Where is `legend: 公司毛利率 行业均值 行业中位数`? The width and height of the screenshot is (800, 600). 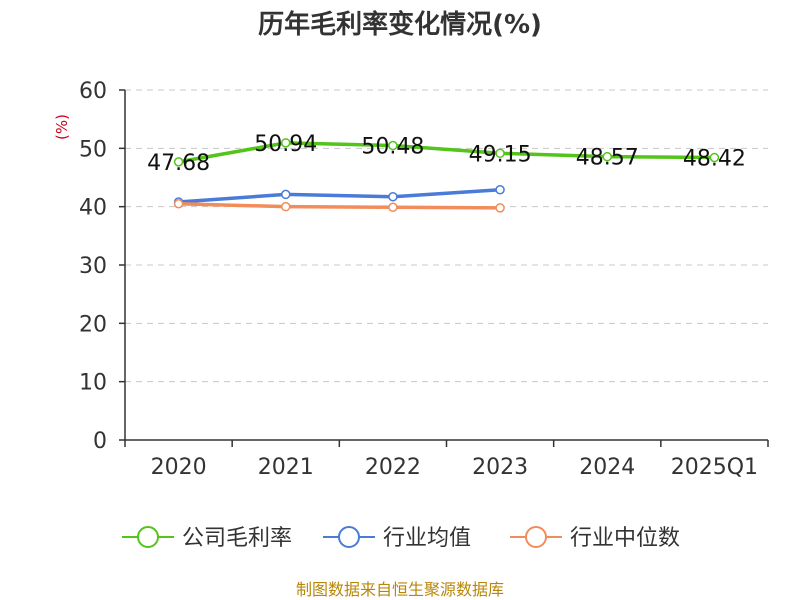 legend: 公司毛利率 行业均值 行业中位数 is located at coordinates (401, 538).